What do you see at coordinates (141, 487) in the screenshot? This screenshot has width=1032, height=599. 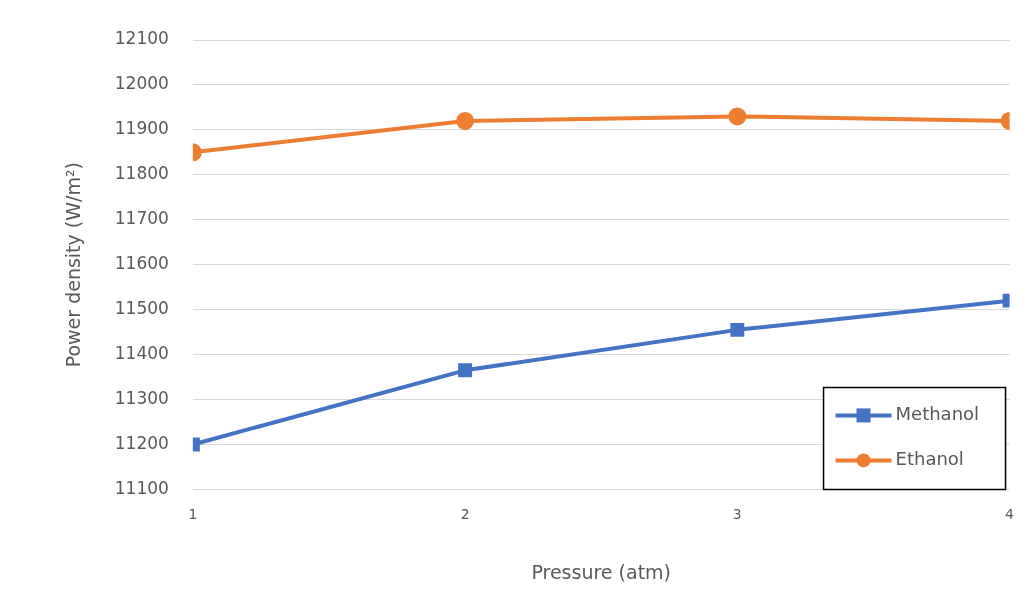 I see `y-tick-label: 11100` at bounding box center [141, 487].